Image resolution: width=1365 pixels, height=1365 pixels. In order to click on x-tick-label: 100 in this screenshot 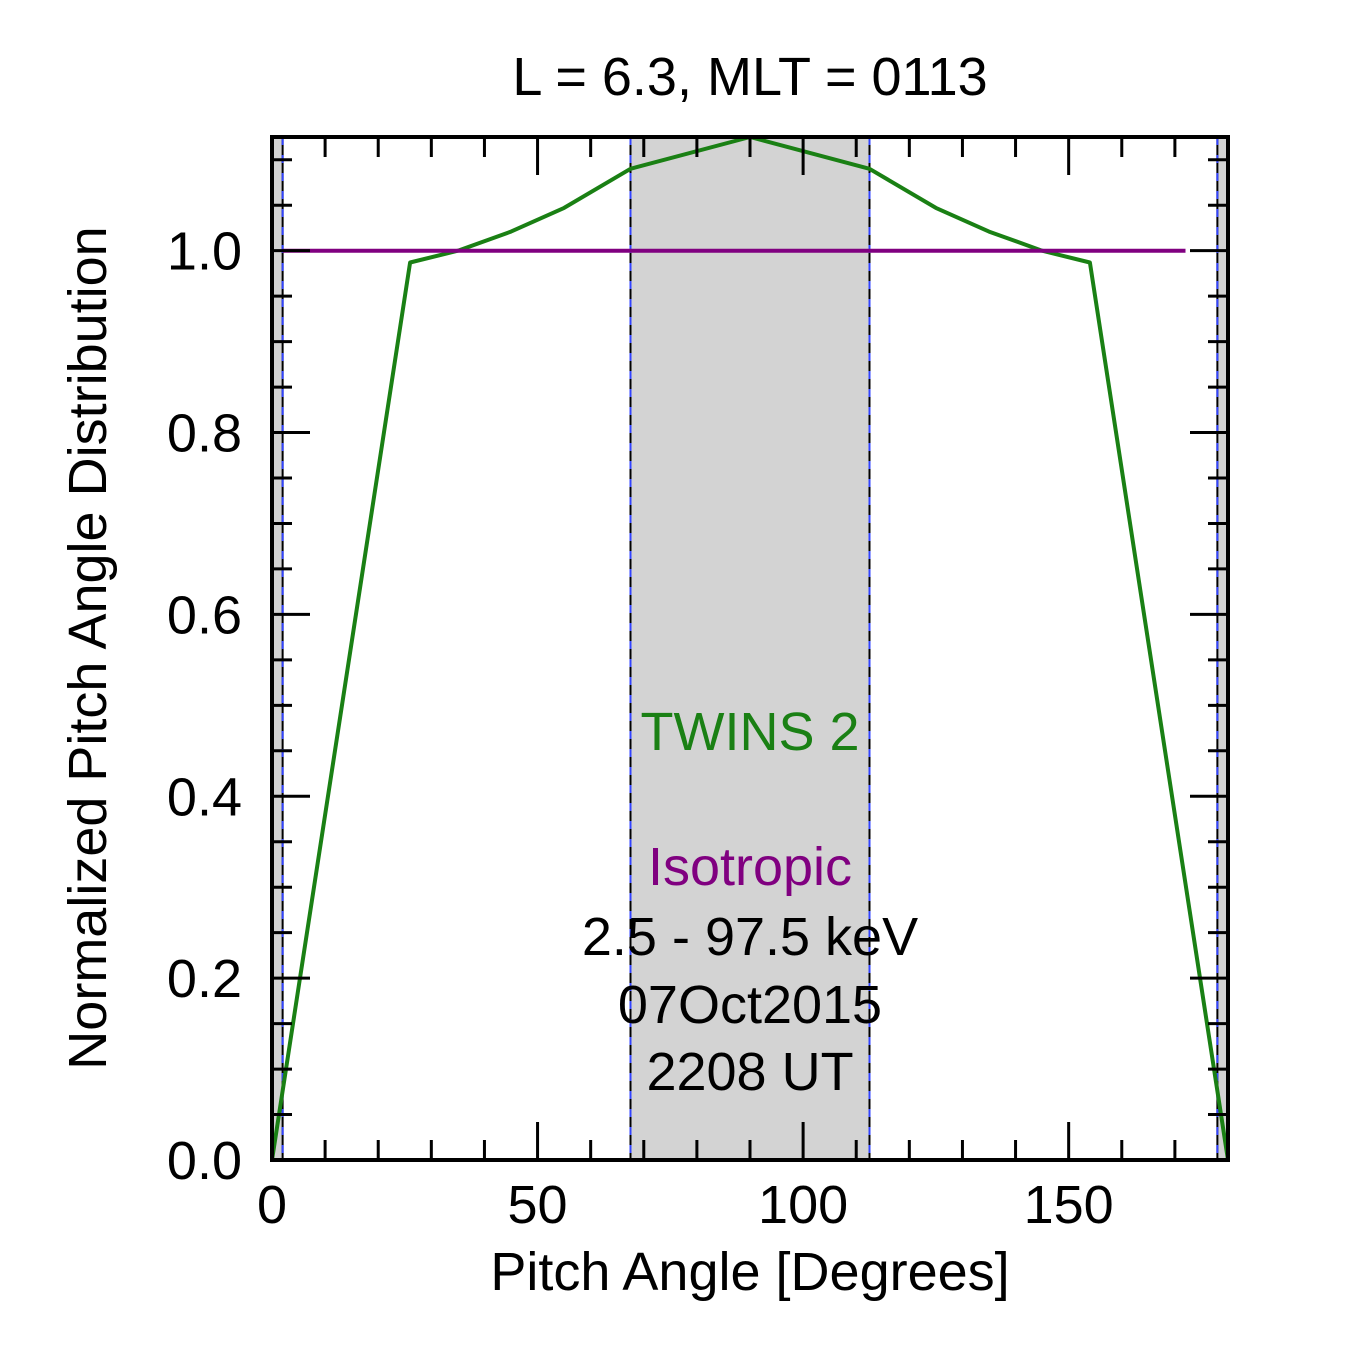, I will do `click(803, 1205)`.